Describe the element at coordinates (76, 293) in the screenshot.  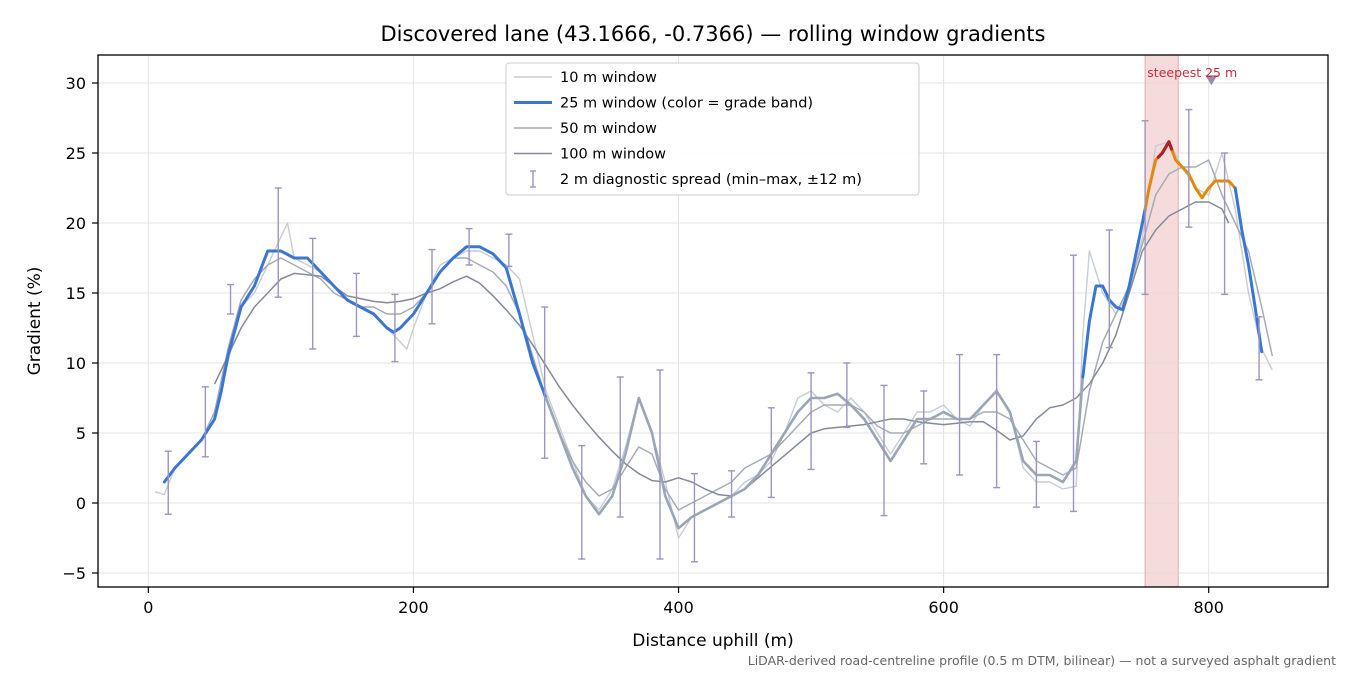
I see `y-tick-label: 15` at that location.